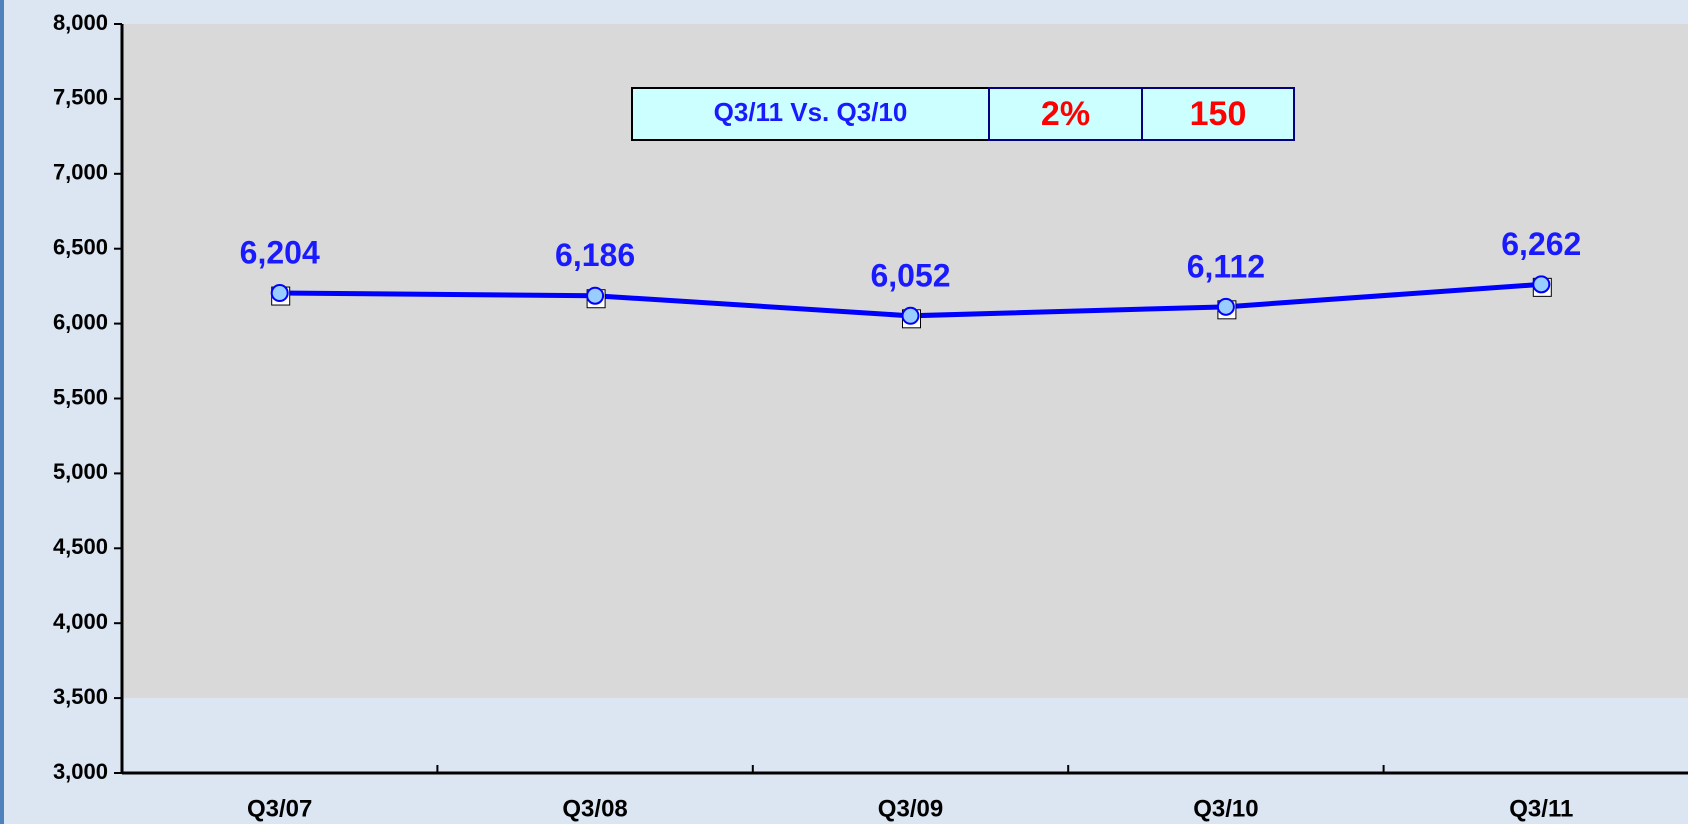 The image size is (1688, 824). I want to click on comparison-value: 2%, so click(1065, 114).